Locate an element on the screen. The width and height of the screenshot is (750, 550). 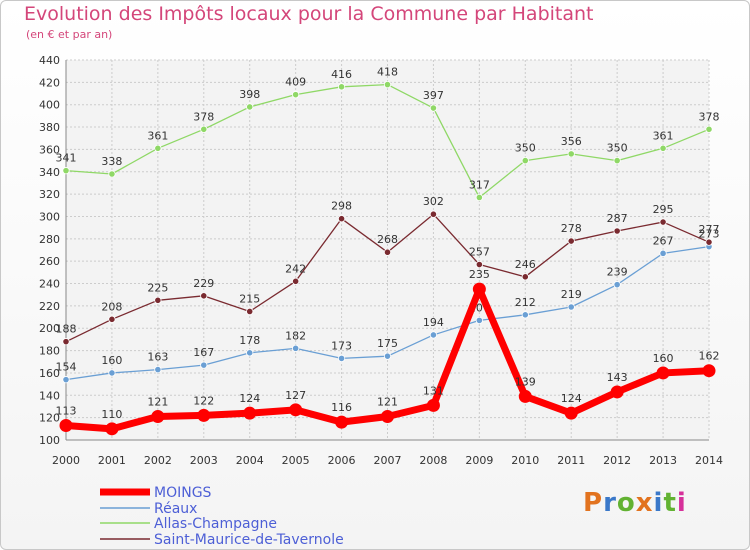
data-label: 178 is located at coordinates (249, 340).